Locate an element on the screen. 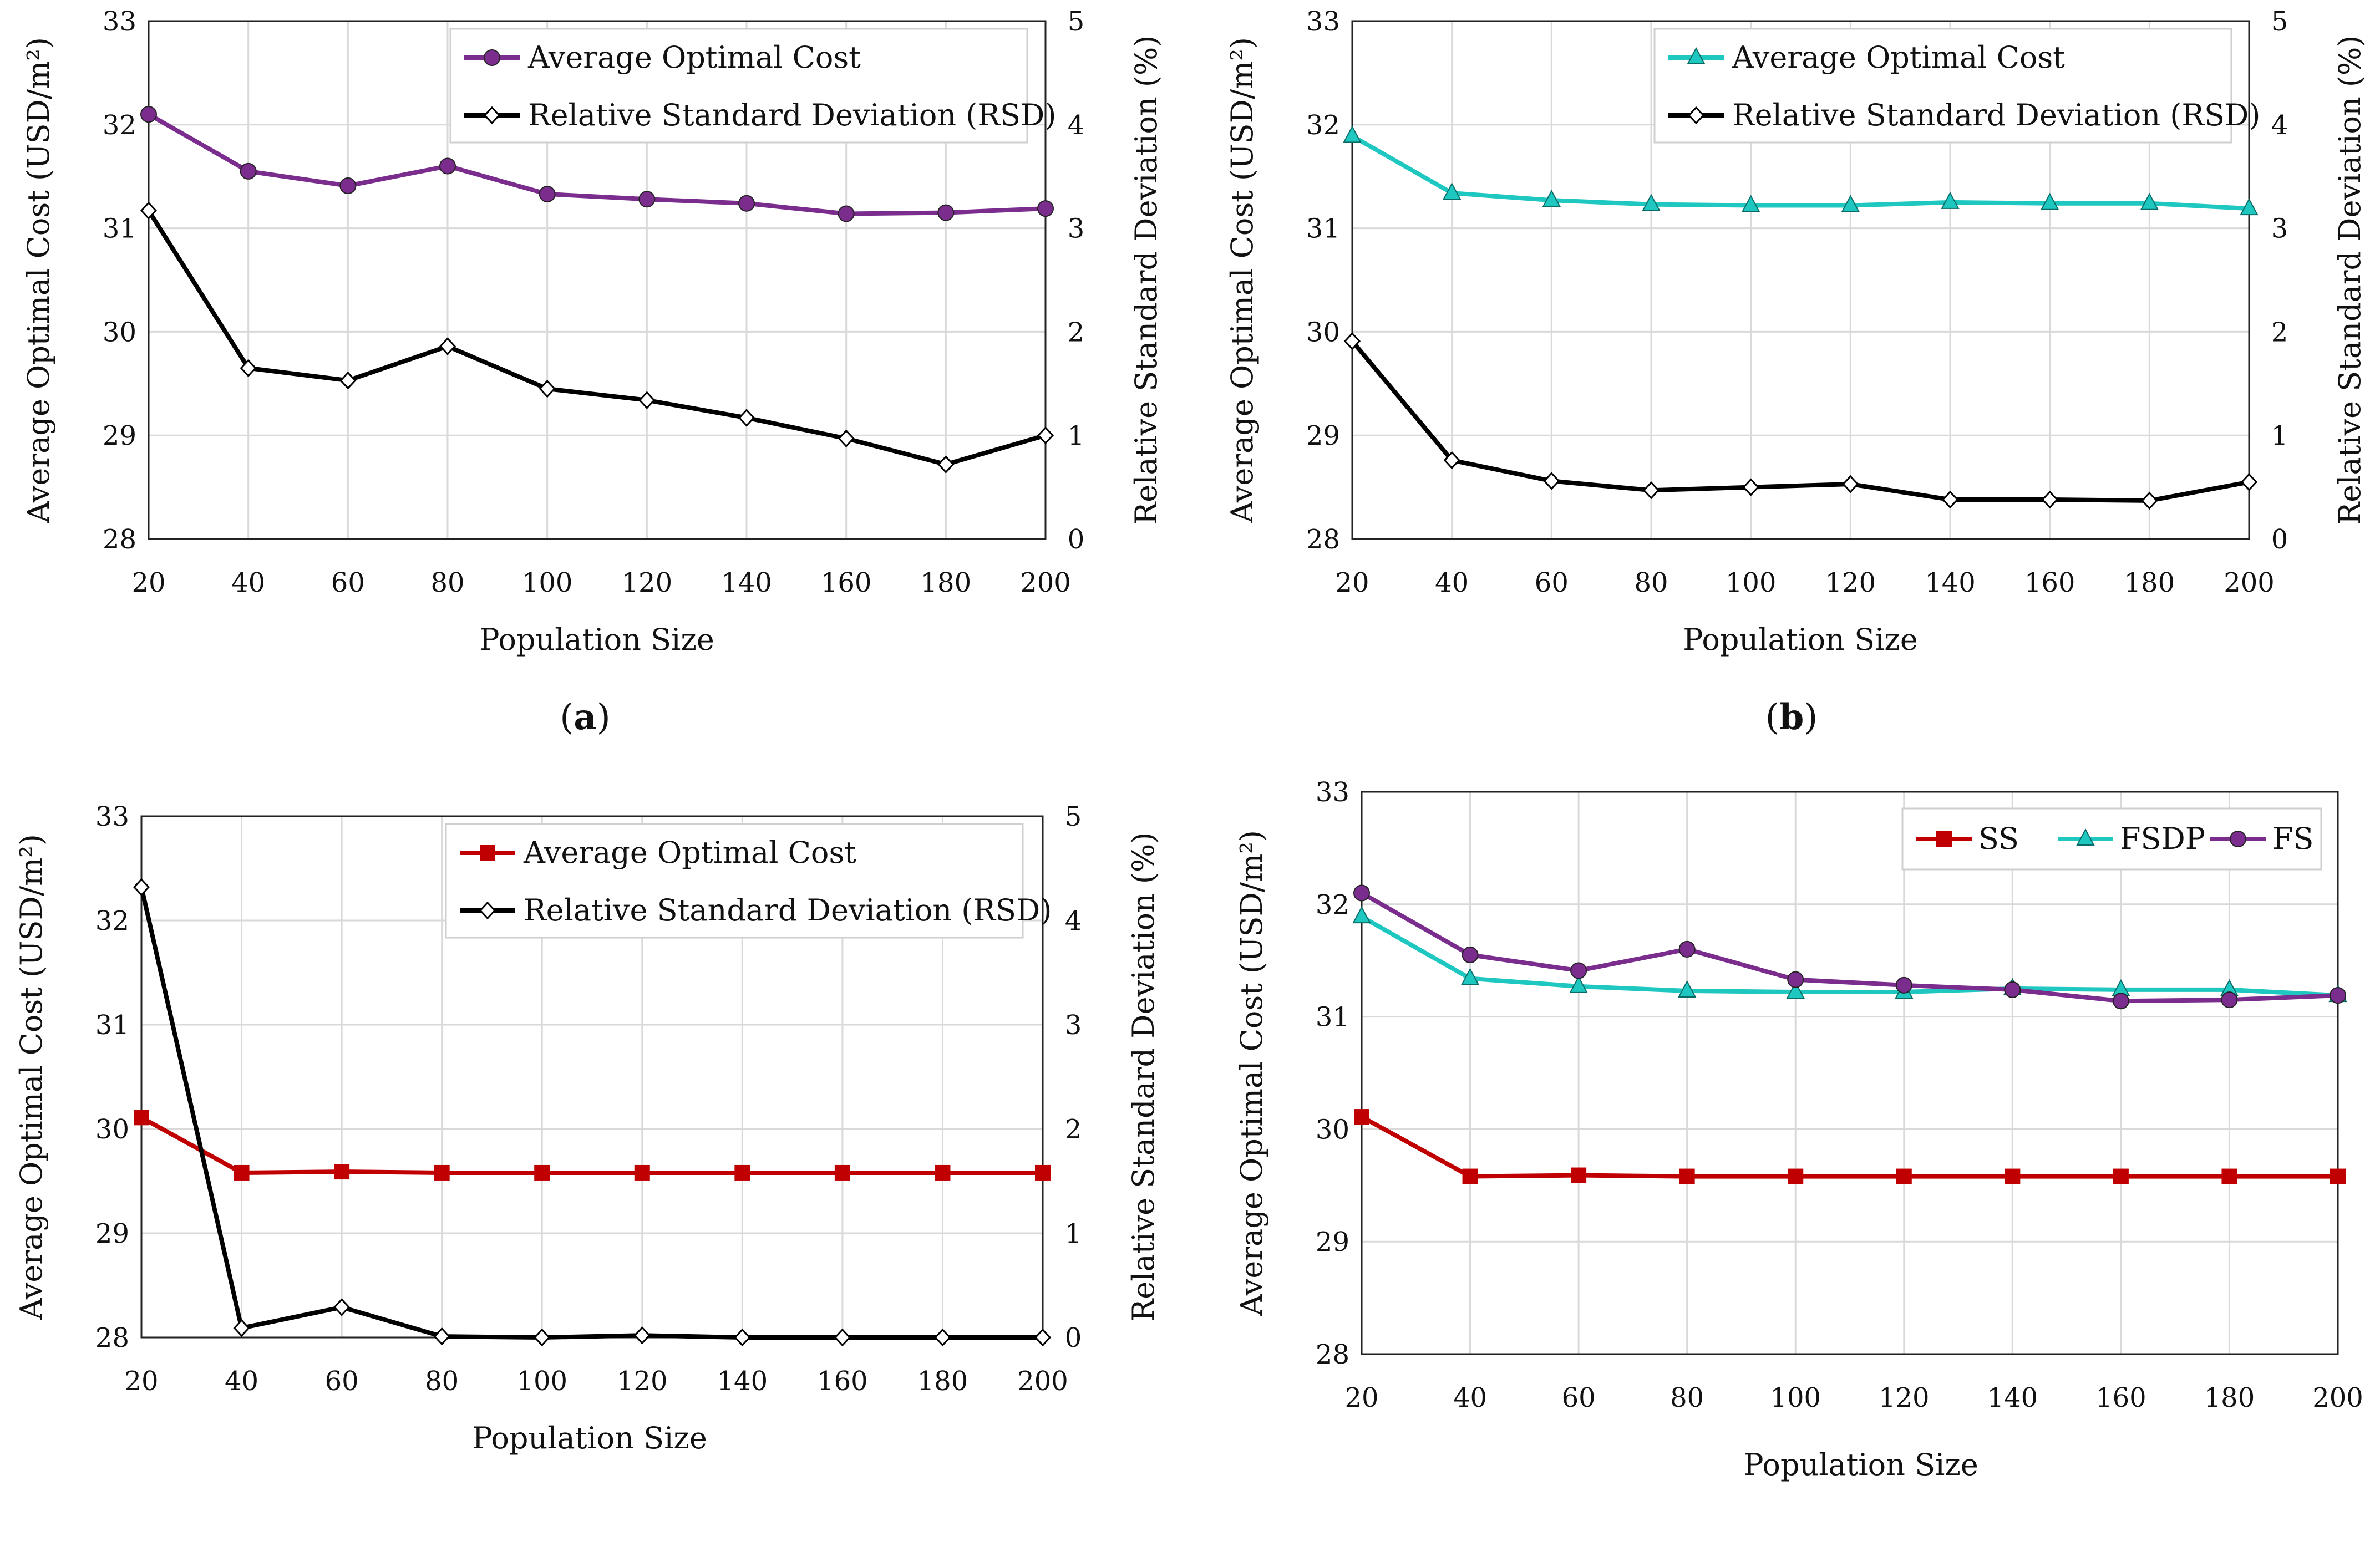 This screenshot has height=1567, width=2380. caption-letter: a is located at coordinates (585, 717).